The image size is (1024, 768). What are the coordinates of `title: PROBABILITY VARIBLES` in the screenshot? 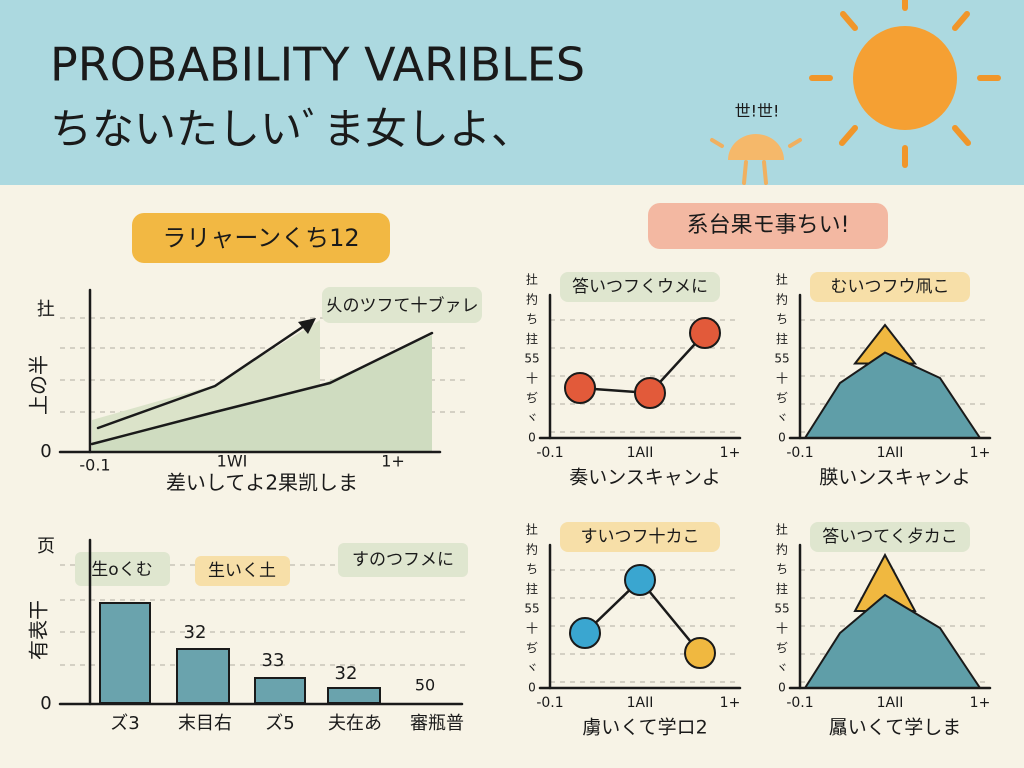 It's located at (317, 65).